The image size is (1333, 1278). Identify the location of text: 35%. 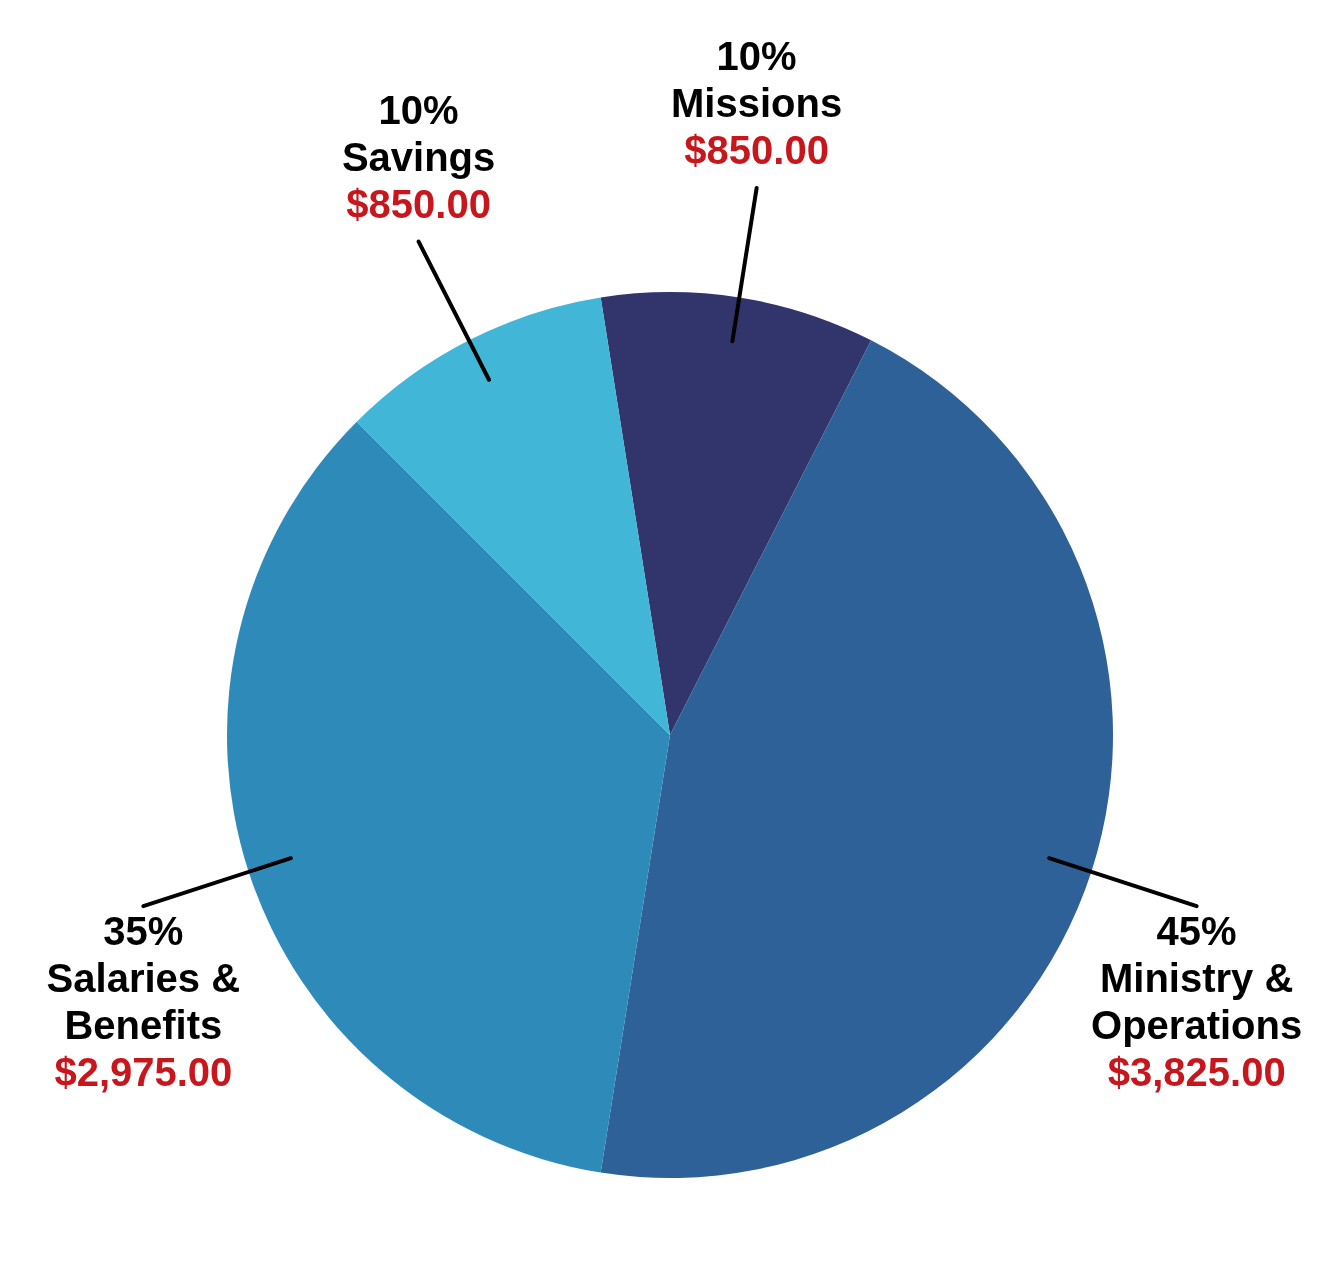
(143, 931).